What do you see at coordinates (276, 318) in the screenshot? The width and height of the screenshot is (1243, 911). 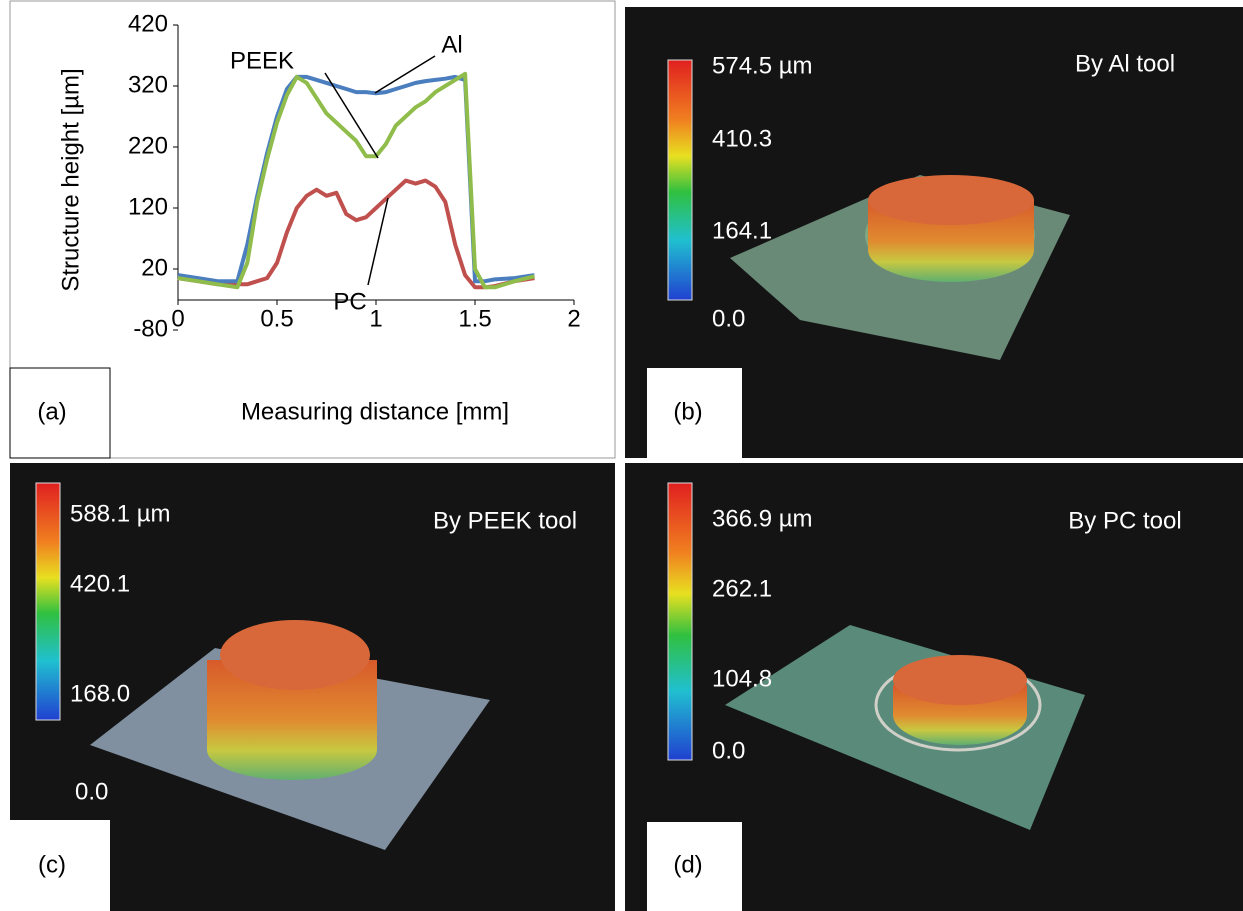 I see `x-tick-label: 0.5` at bounding box center [276, 318].